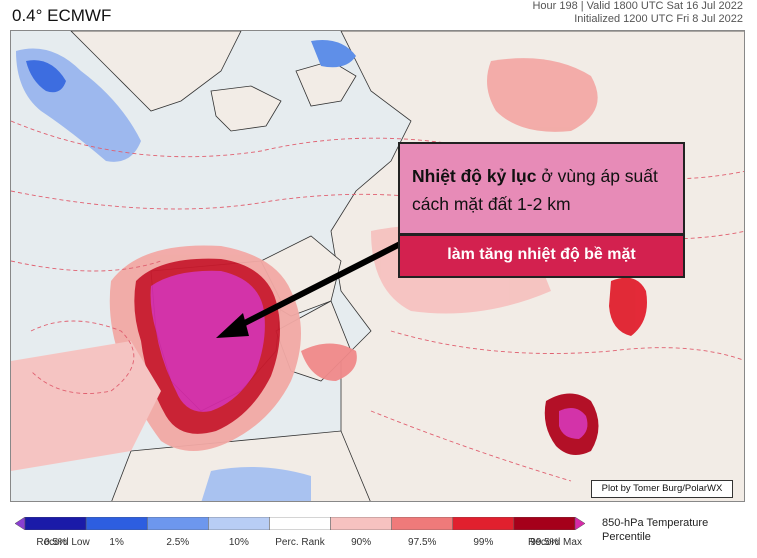 The image size is (757, 558). Describe the element at coordinates (483, 542) in the screenshot. I see `colorbar-tick-label: 99%` at that location.